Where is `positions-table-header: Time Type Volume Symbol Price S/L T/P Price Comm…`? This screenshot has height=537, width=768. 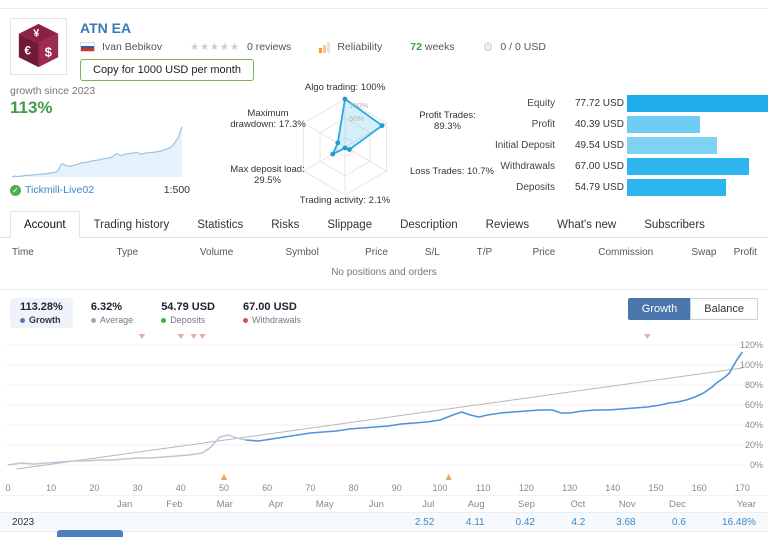 positions-table-header: Time Type Volume Symbol Price S/L T/P Price Comm… is located at coordinates (384, 252).